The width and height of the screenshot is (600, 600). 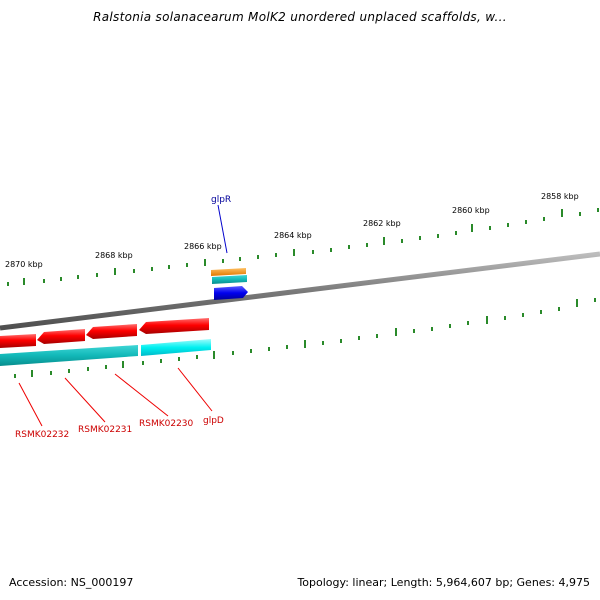 I want to click on gene-label-RSMK02230: RSMK02230, so click(x=166, y=424).